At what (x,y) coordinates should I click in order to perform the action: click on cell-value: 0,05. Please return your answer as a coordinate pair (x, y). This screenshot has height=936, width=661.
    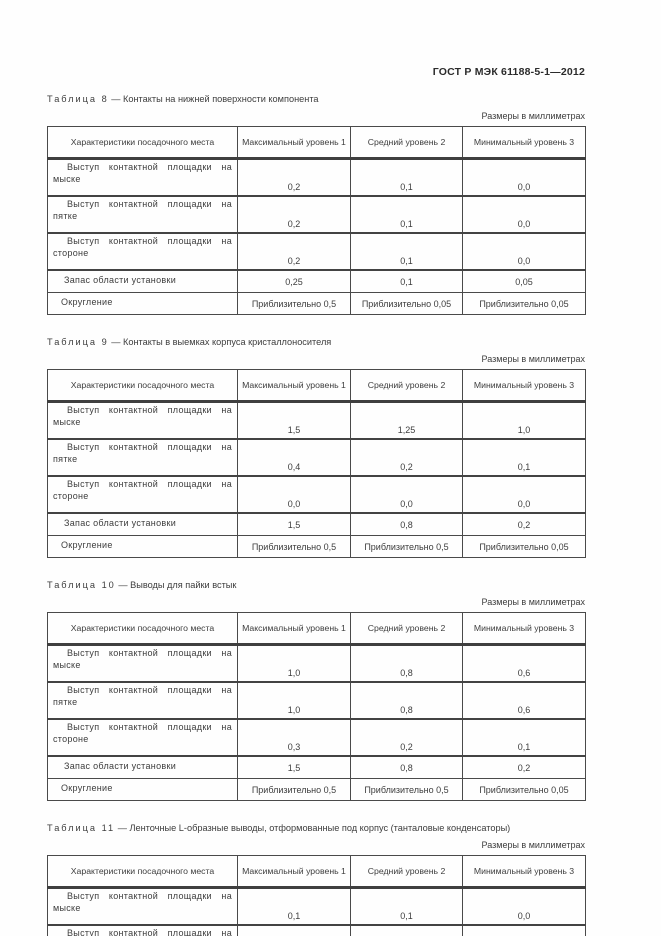
    Looking at the image, I should click on (524, 281).